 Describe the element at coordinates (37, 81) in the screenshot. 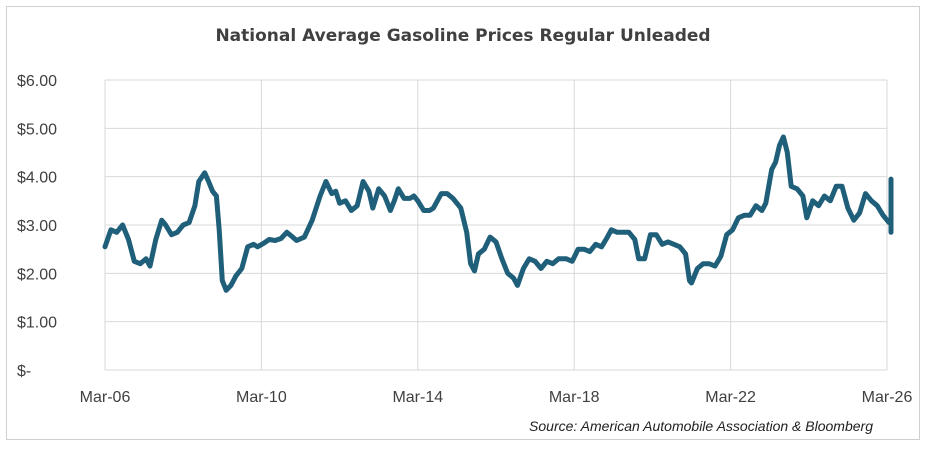

I see `y-tick-label: $6.00` at that location.